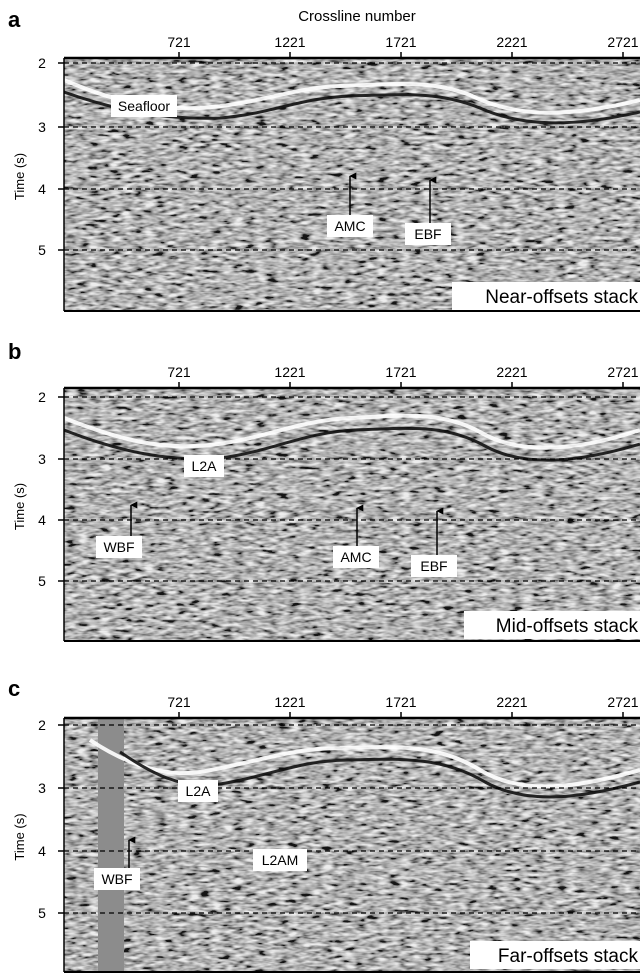 The height and width of the screenshot is (974, 640). What do you see at coordinates (568, 956) in the screenshot?
I see `panel-title: Far-offsets stack` at bounding box center [568, 956].